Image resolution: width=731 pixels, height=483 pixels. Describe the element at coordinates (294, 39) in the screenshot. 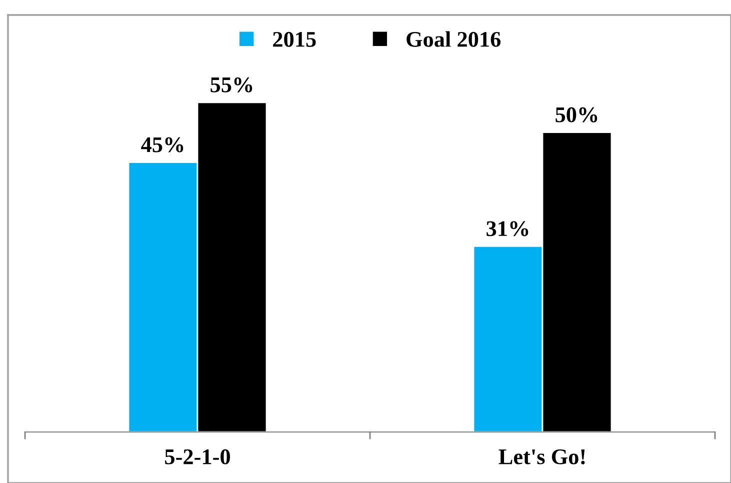

I see `legend-label: 2015` at that location.